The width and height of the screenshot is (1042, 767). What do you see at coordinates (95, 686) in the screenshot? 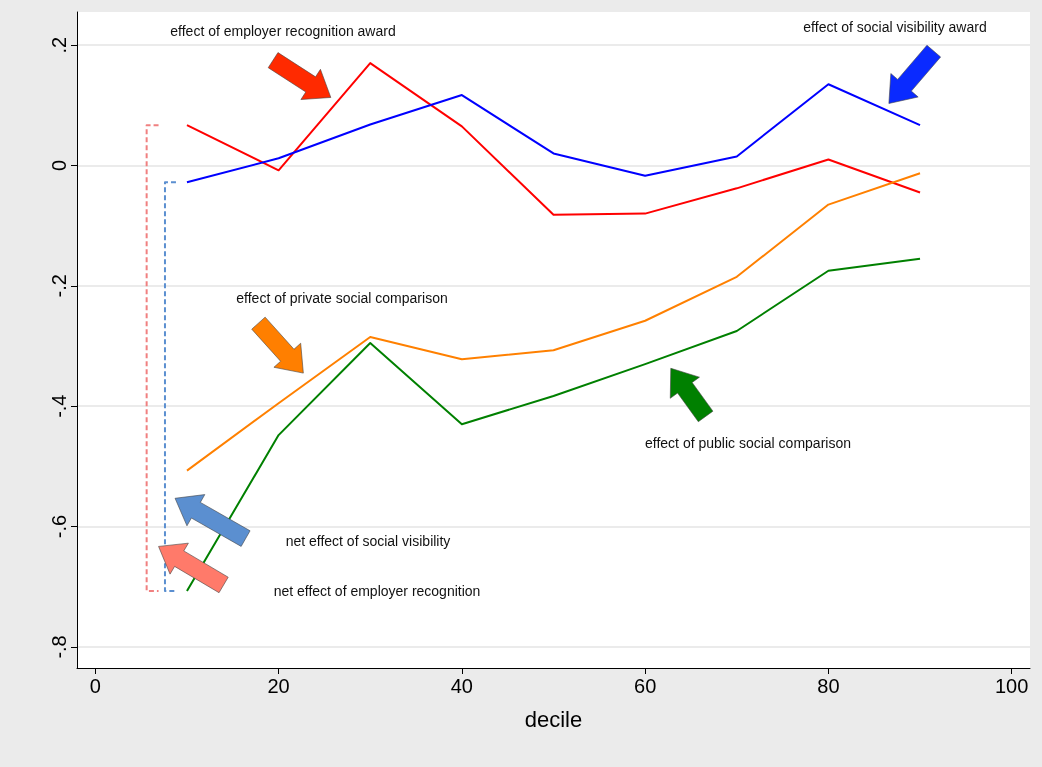
I see `x-tick-label: 0` at bounding box center [95, 686].